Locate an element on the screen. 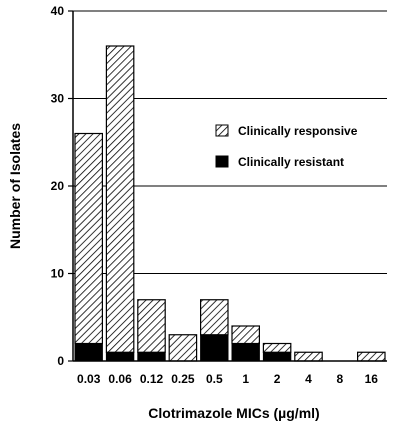 The width and height of the screenshot is (400, 431). x-tick-label-0.06: 0.06 is located at coordinates (120, 379).